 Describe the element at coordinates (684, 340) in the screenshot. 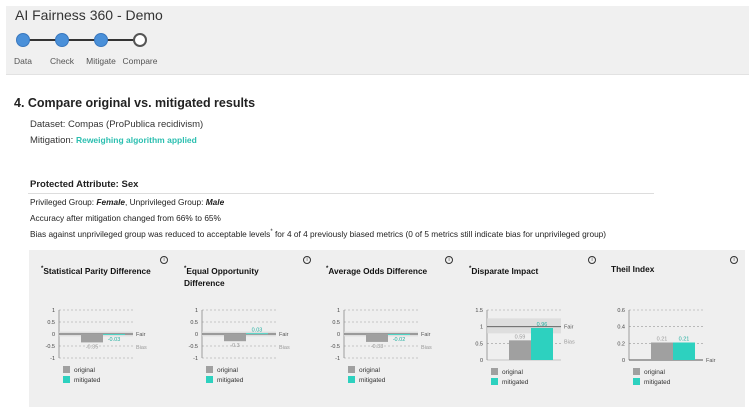

I see `data-label: 0.21` at that location.